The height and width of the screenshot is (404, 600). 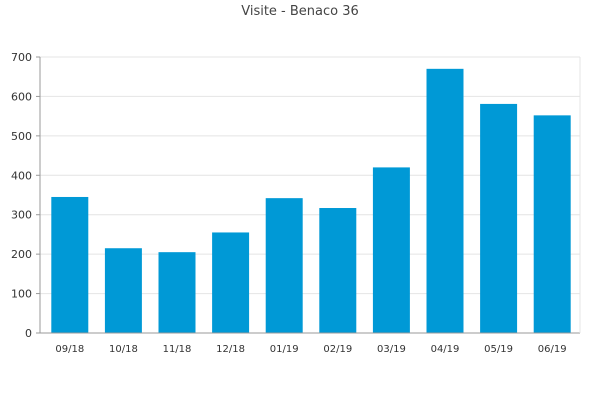 I want to click on y-tick-label-400: 400, so click(x=21, y=175).